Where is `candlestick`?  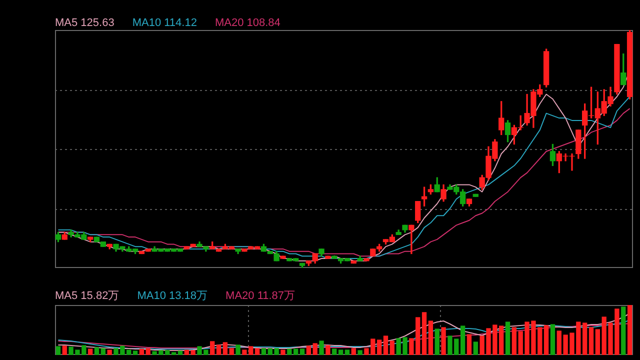 candlestick is located at coordinates (411, 239).